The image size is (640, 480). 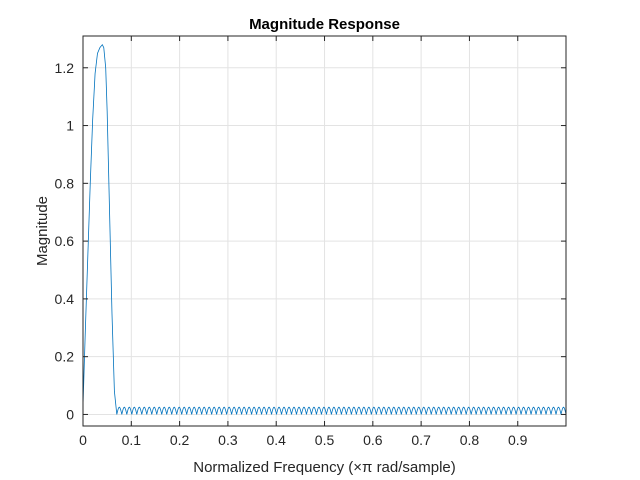 What do you see at coordinates (65, 299) in the screenshot?
I see `y-tick-label: 0.4` at bounding box center [65, 299].